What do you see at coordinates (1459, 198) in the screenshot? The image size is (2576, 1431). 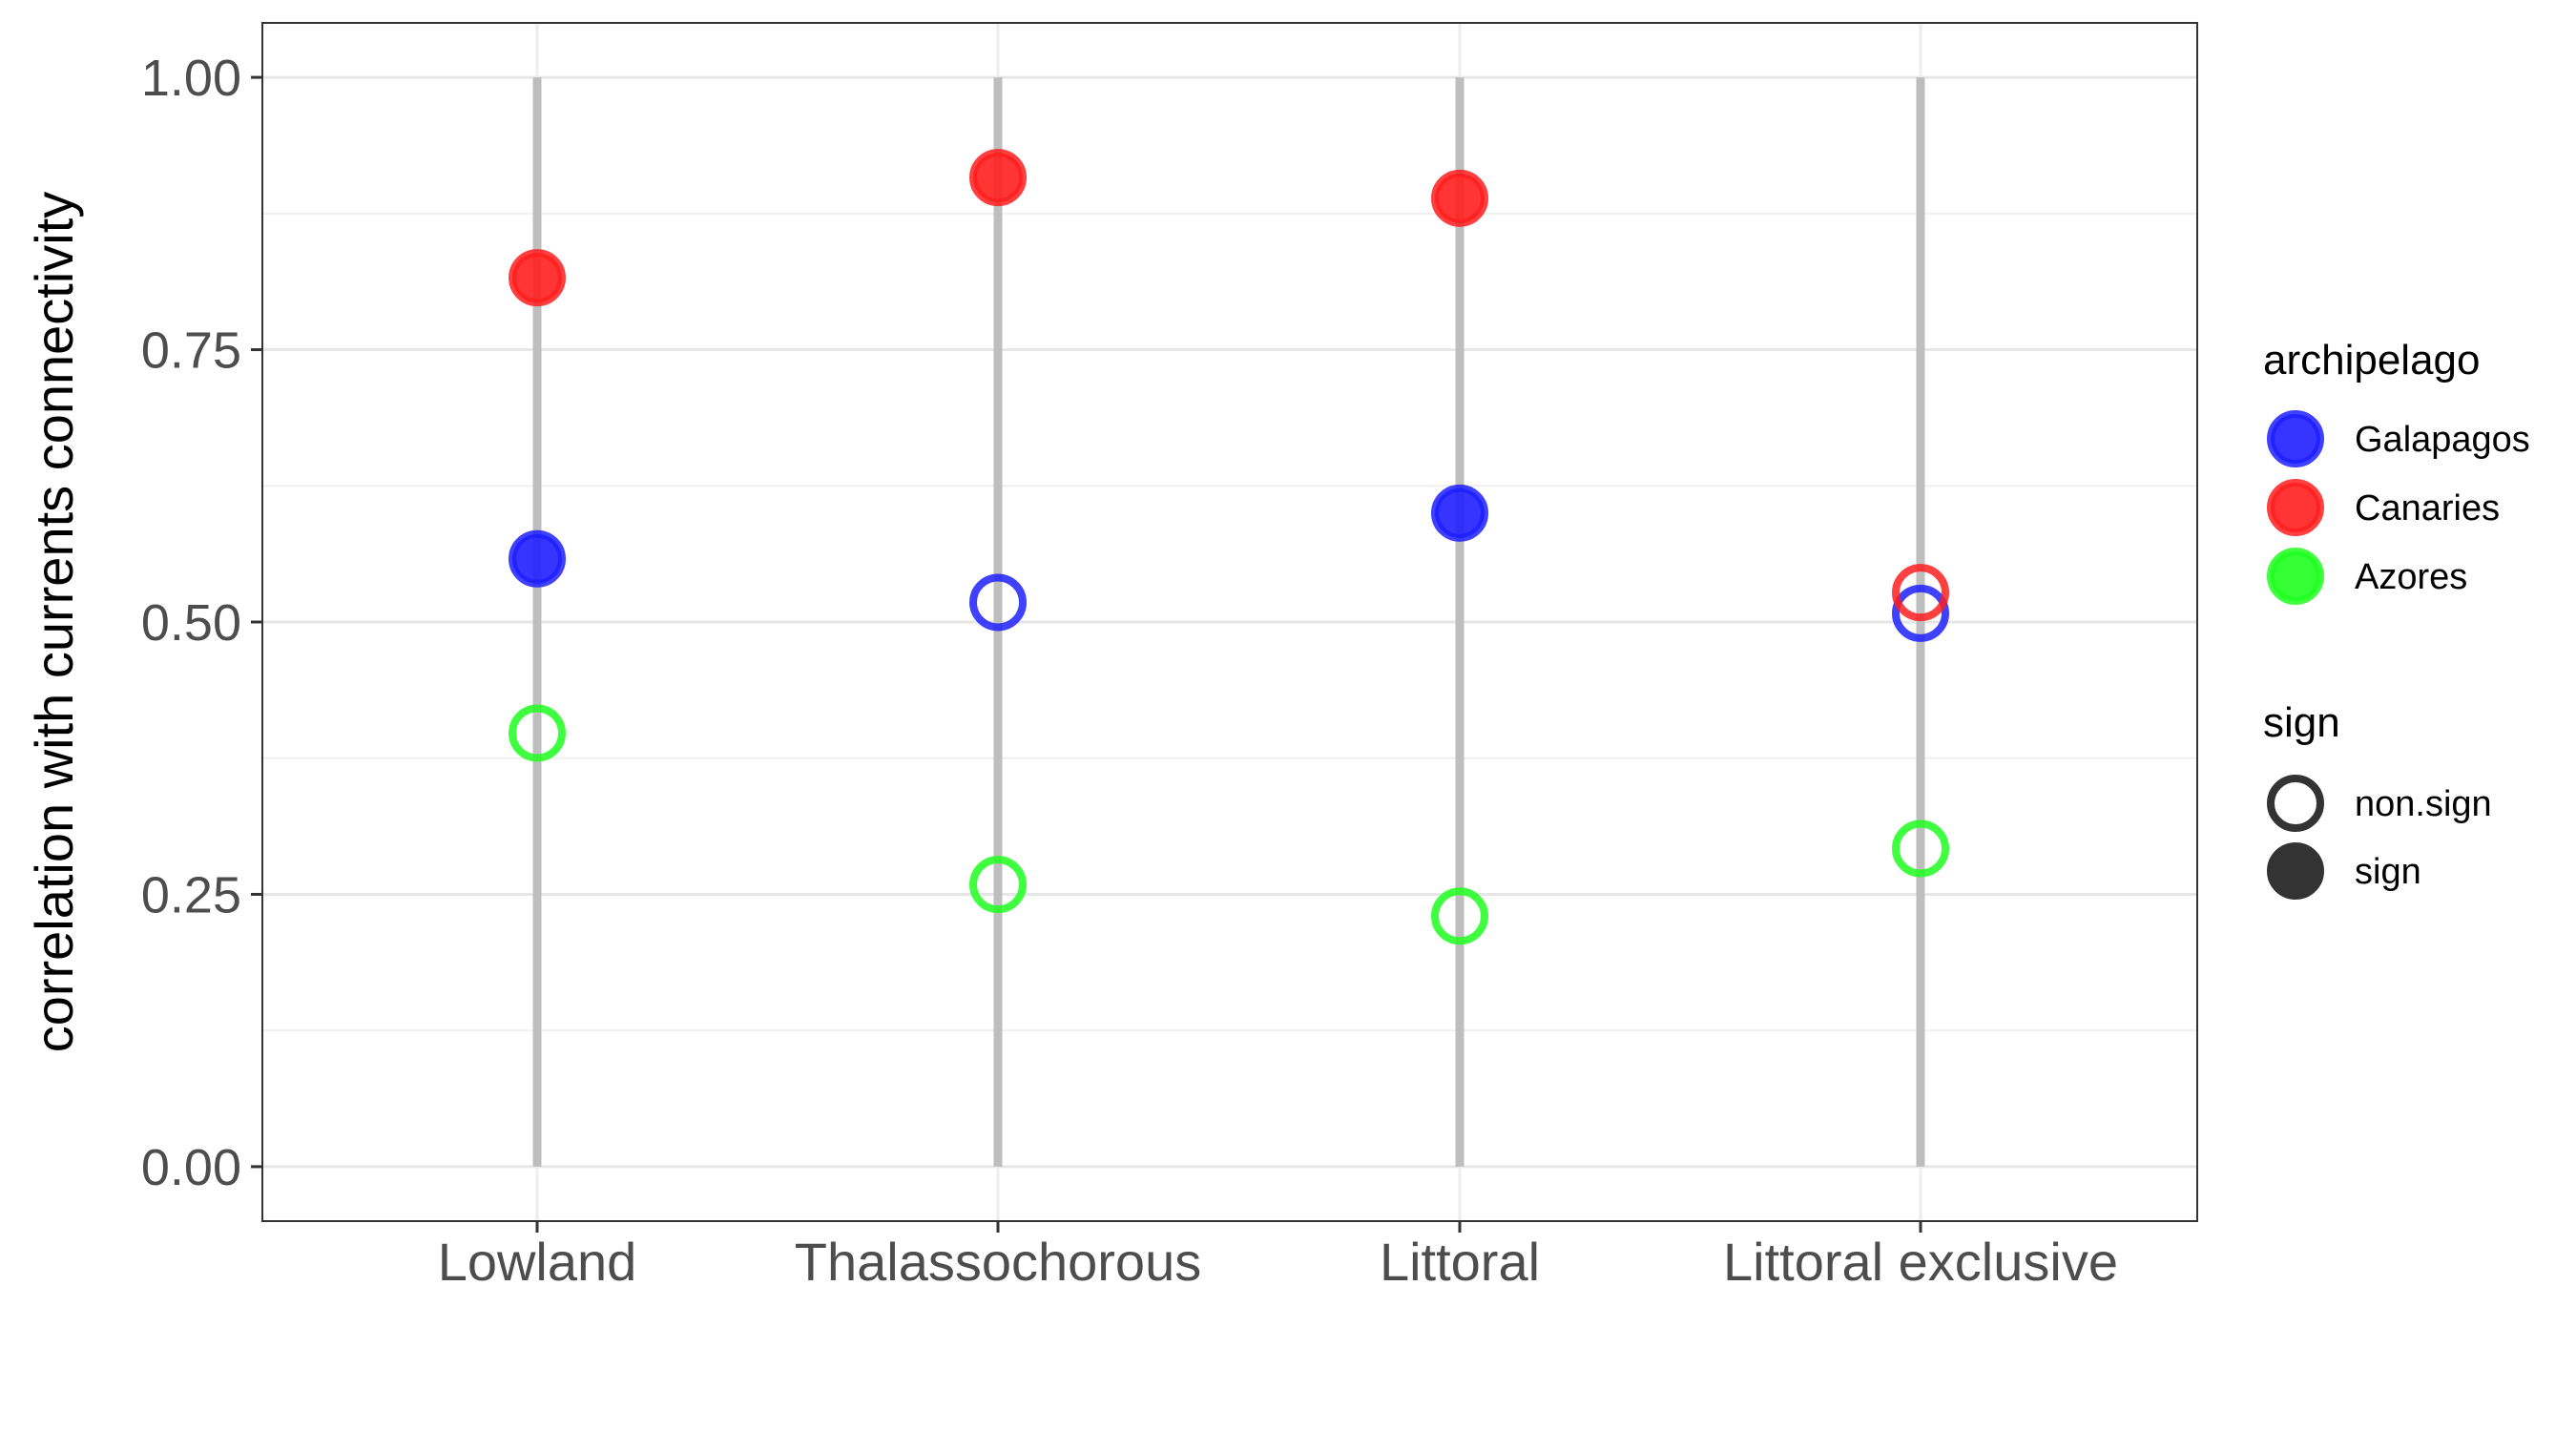 I see `point-canaries-littoral` at bounding box center [1459, 198].